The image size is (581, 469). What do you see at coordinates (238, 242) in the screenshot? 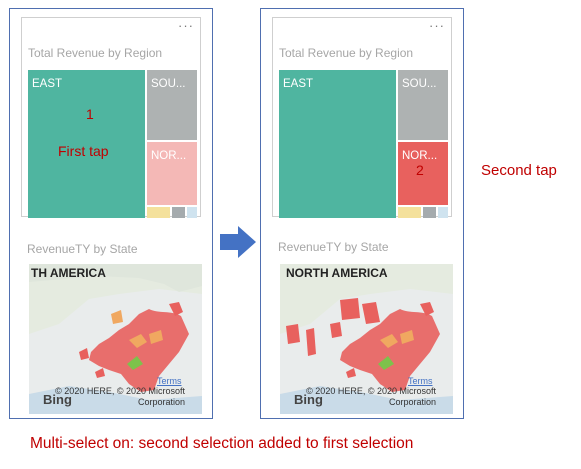
I see `right-arrow-icon` at bounding box center [238, 242].